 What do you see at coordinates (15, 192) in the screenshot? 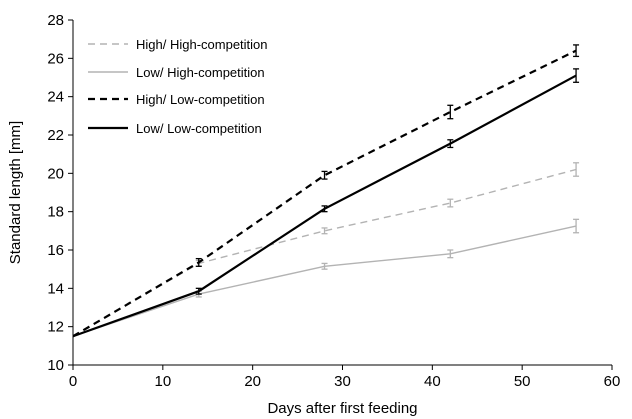
I see `y-axis-title: Standard length [mm]` at bounding box center [15, 192].